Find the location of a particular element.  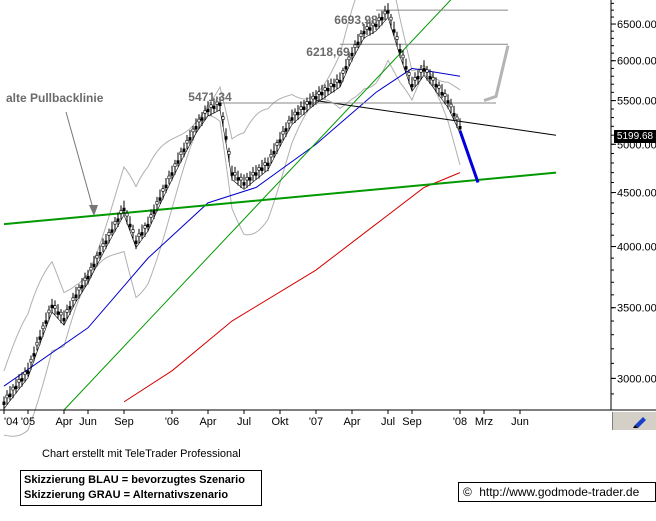

x-tick-label: '04 is located at coordinates (11, 422).